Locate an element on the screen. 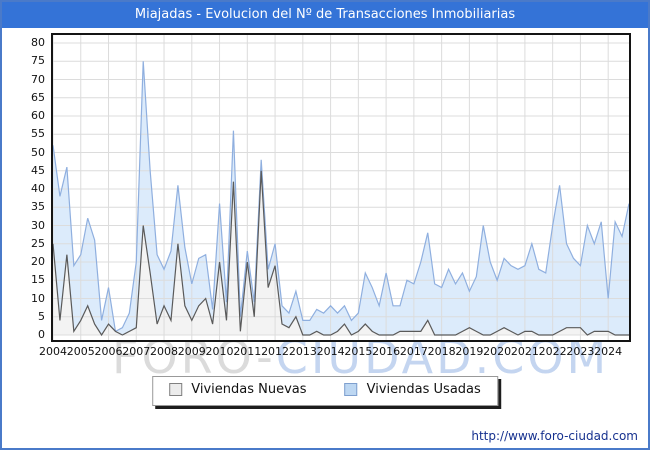  y-axis-label: 15 is located at coordinates (38, 280).